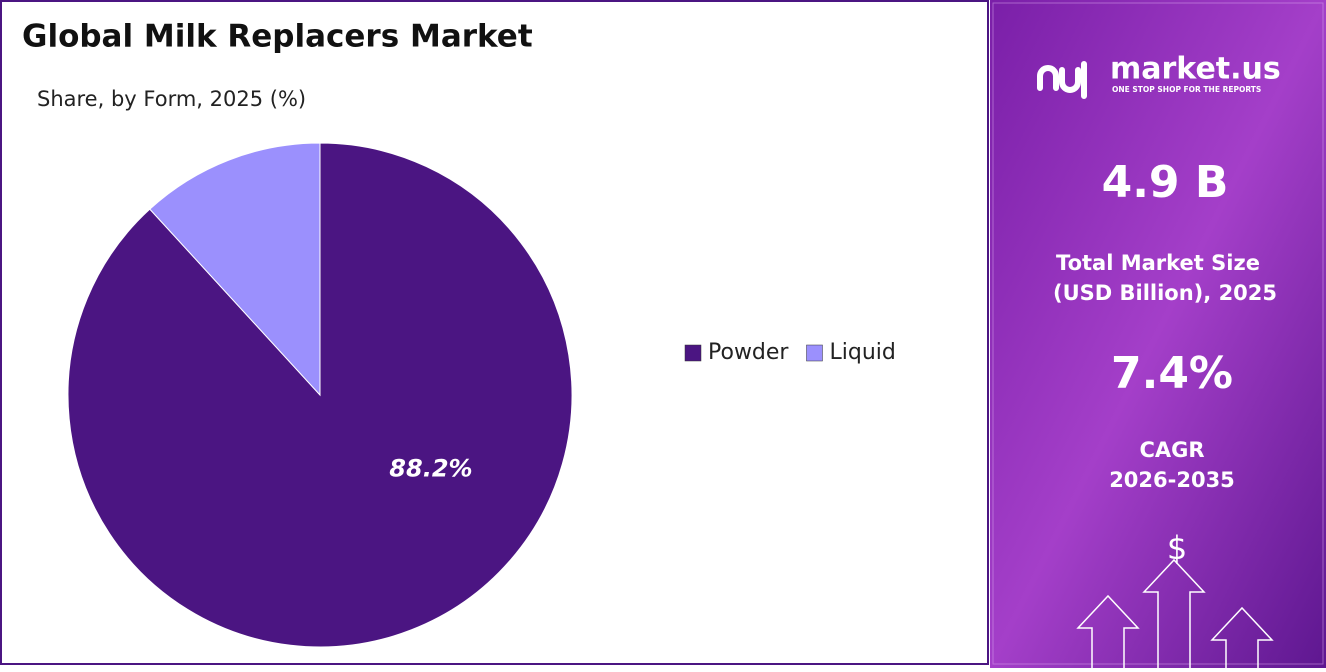 This screenshot has width=1326, height=672. I want to click on chart-title: Global Milk Replacers Market, so click(277, 37).